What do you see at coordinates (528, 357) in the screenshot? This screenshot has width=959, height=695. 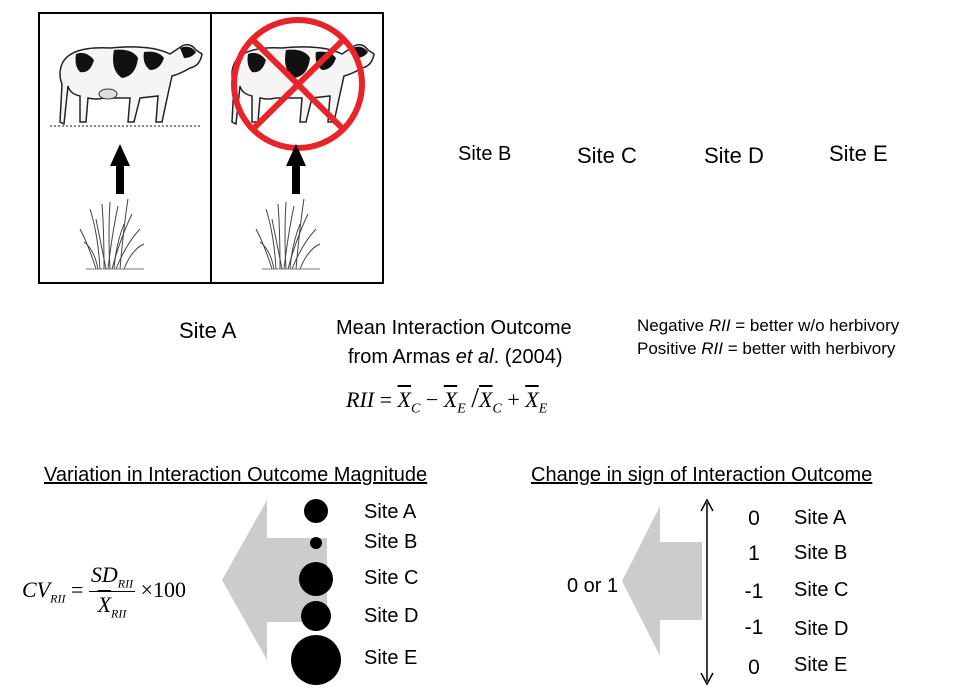 I see `rii-citation-post: . (2004)` at bounding box center [528, 357].